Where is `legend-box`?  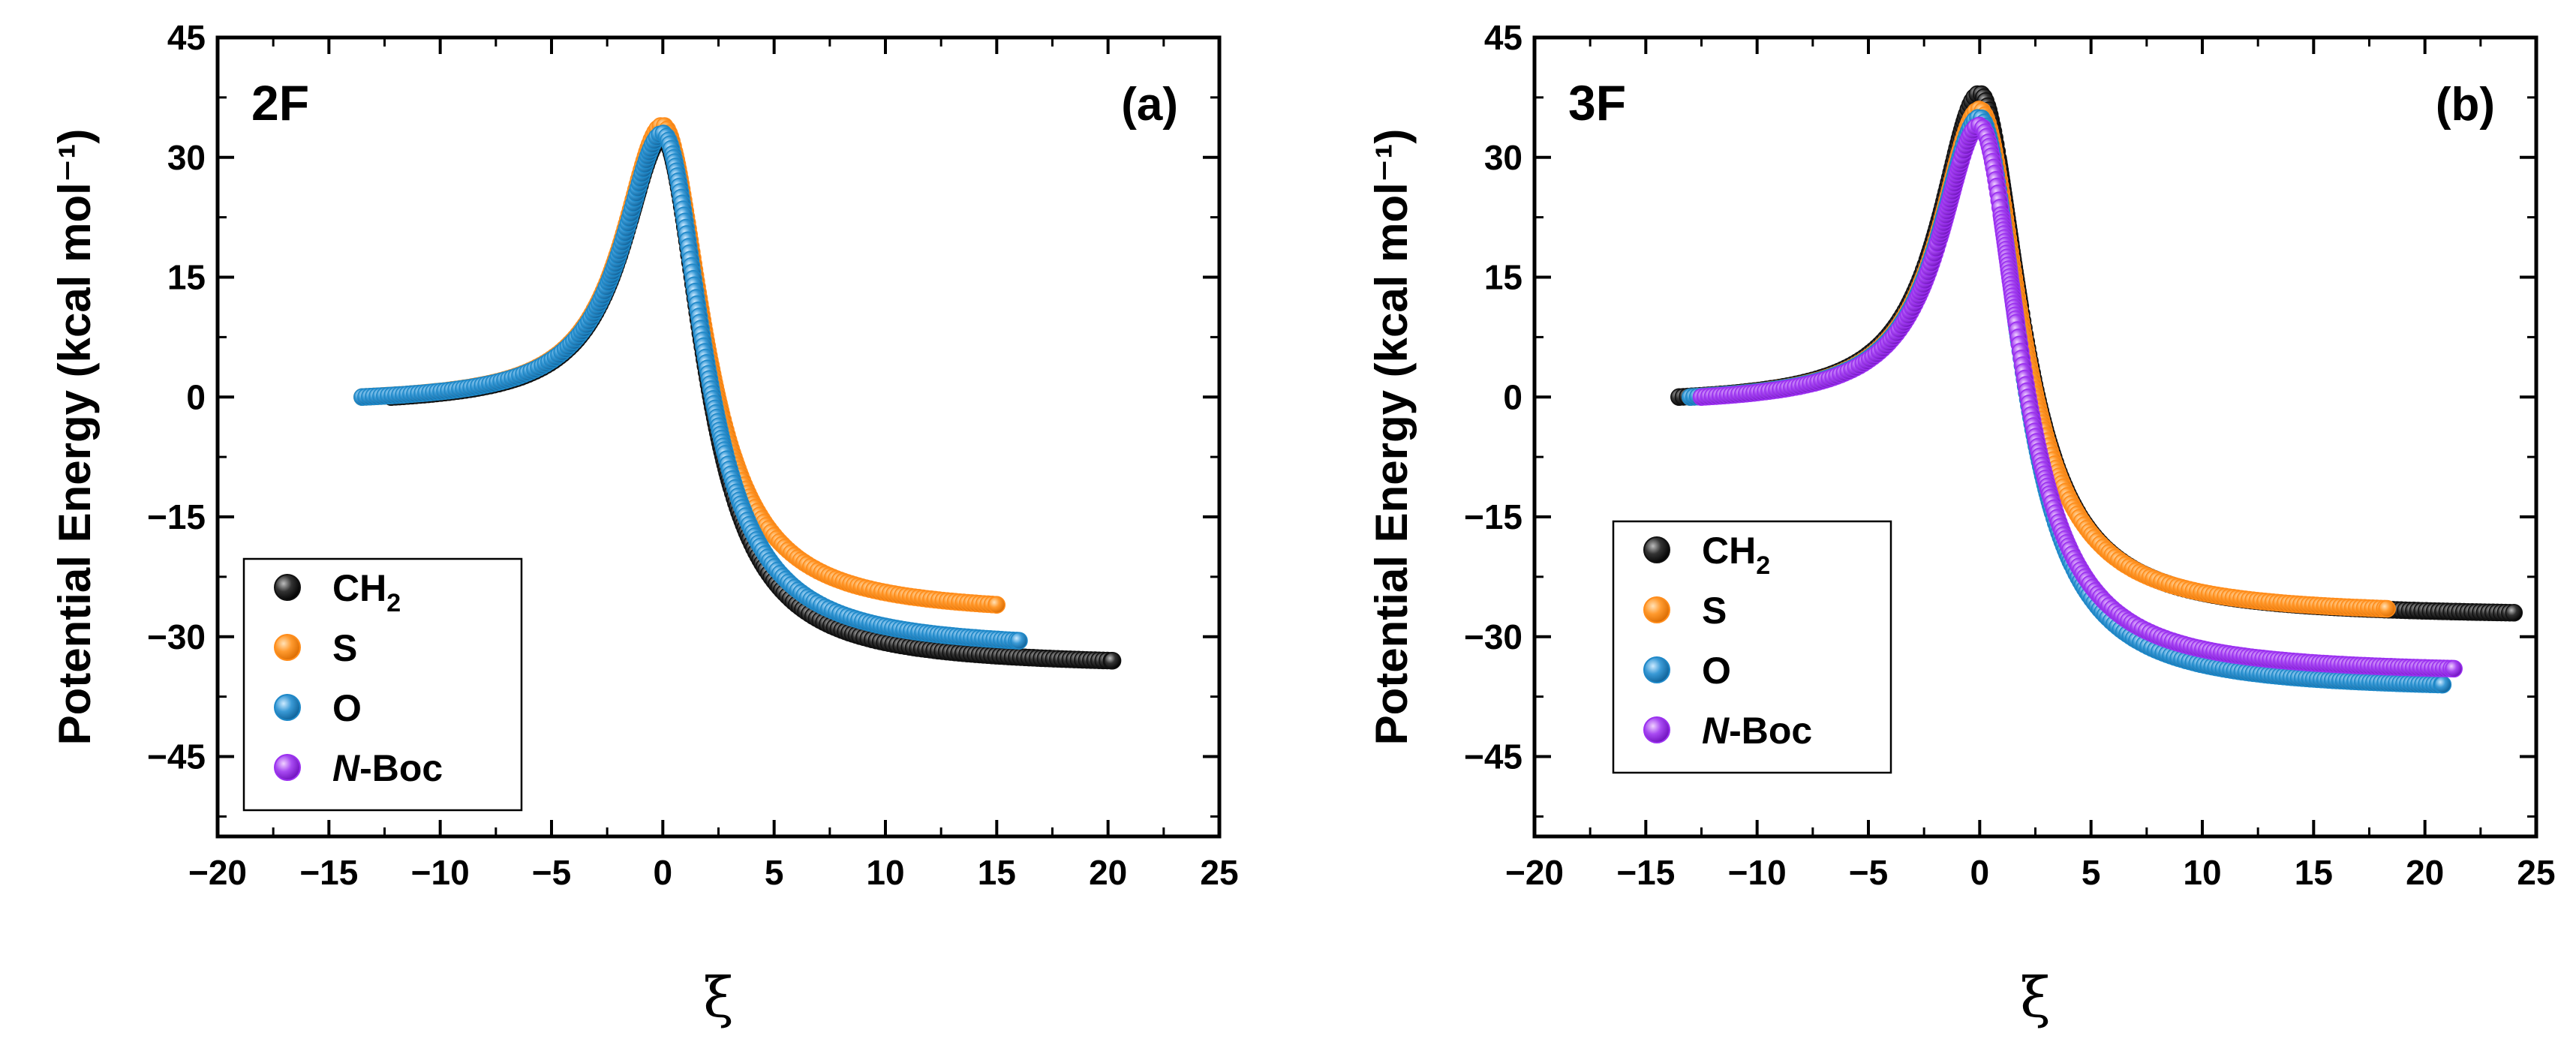
legend-box is located at coordinates (1752, 647).